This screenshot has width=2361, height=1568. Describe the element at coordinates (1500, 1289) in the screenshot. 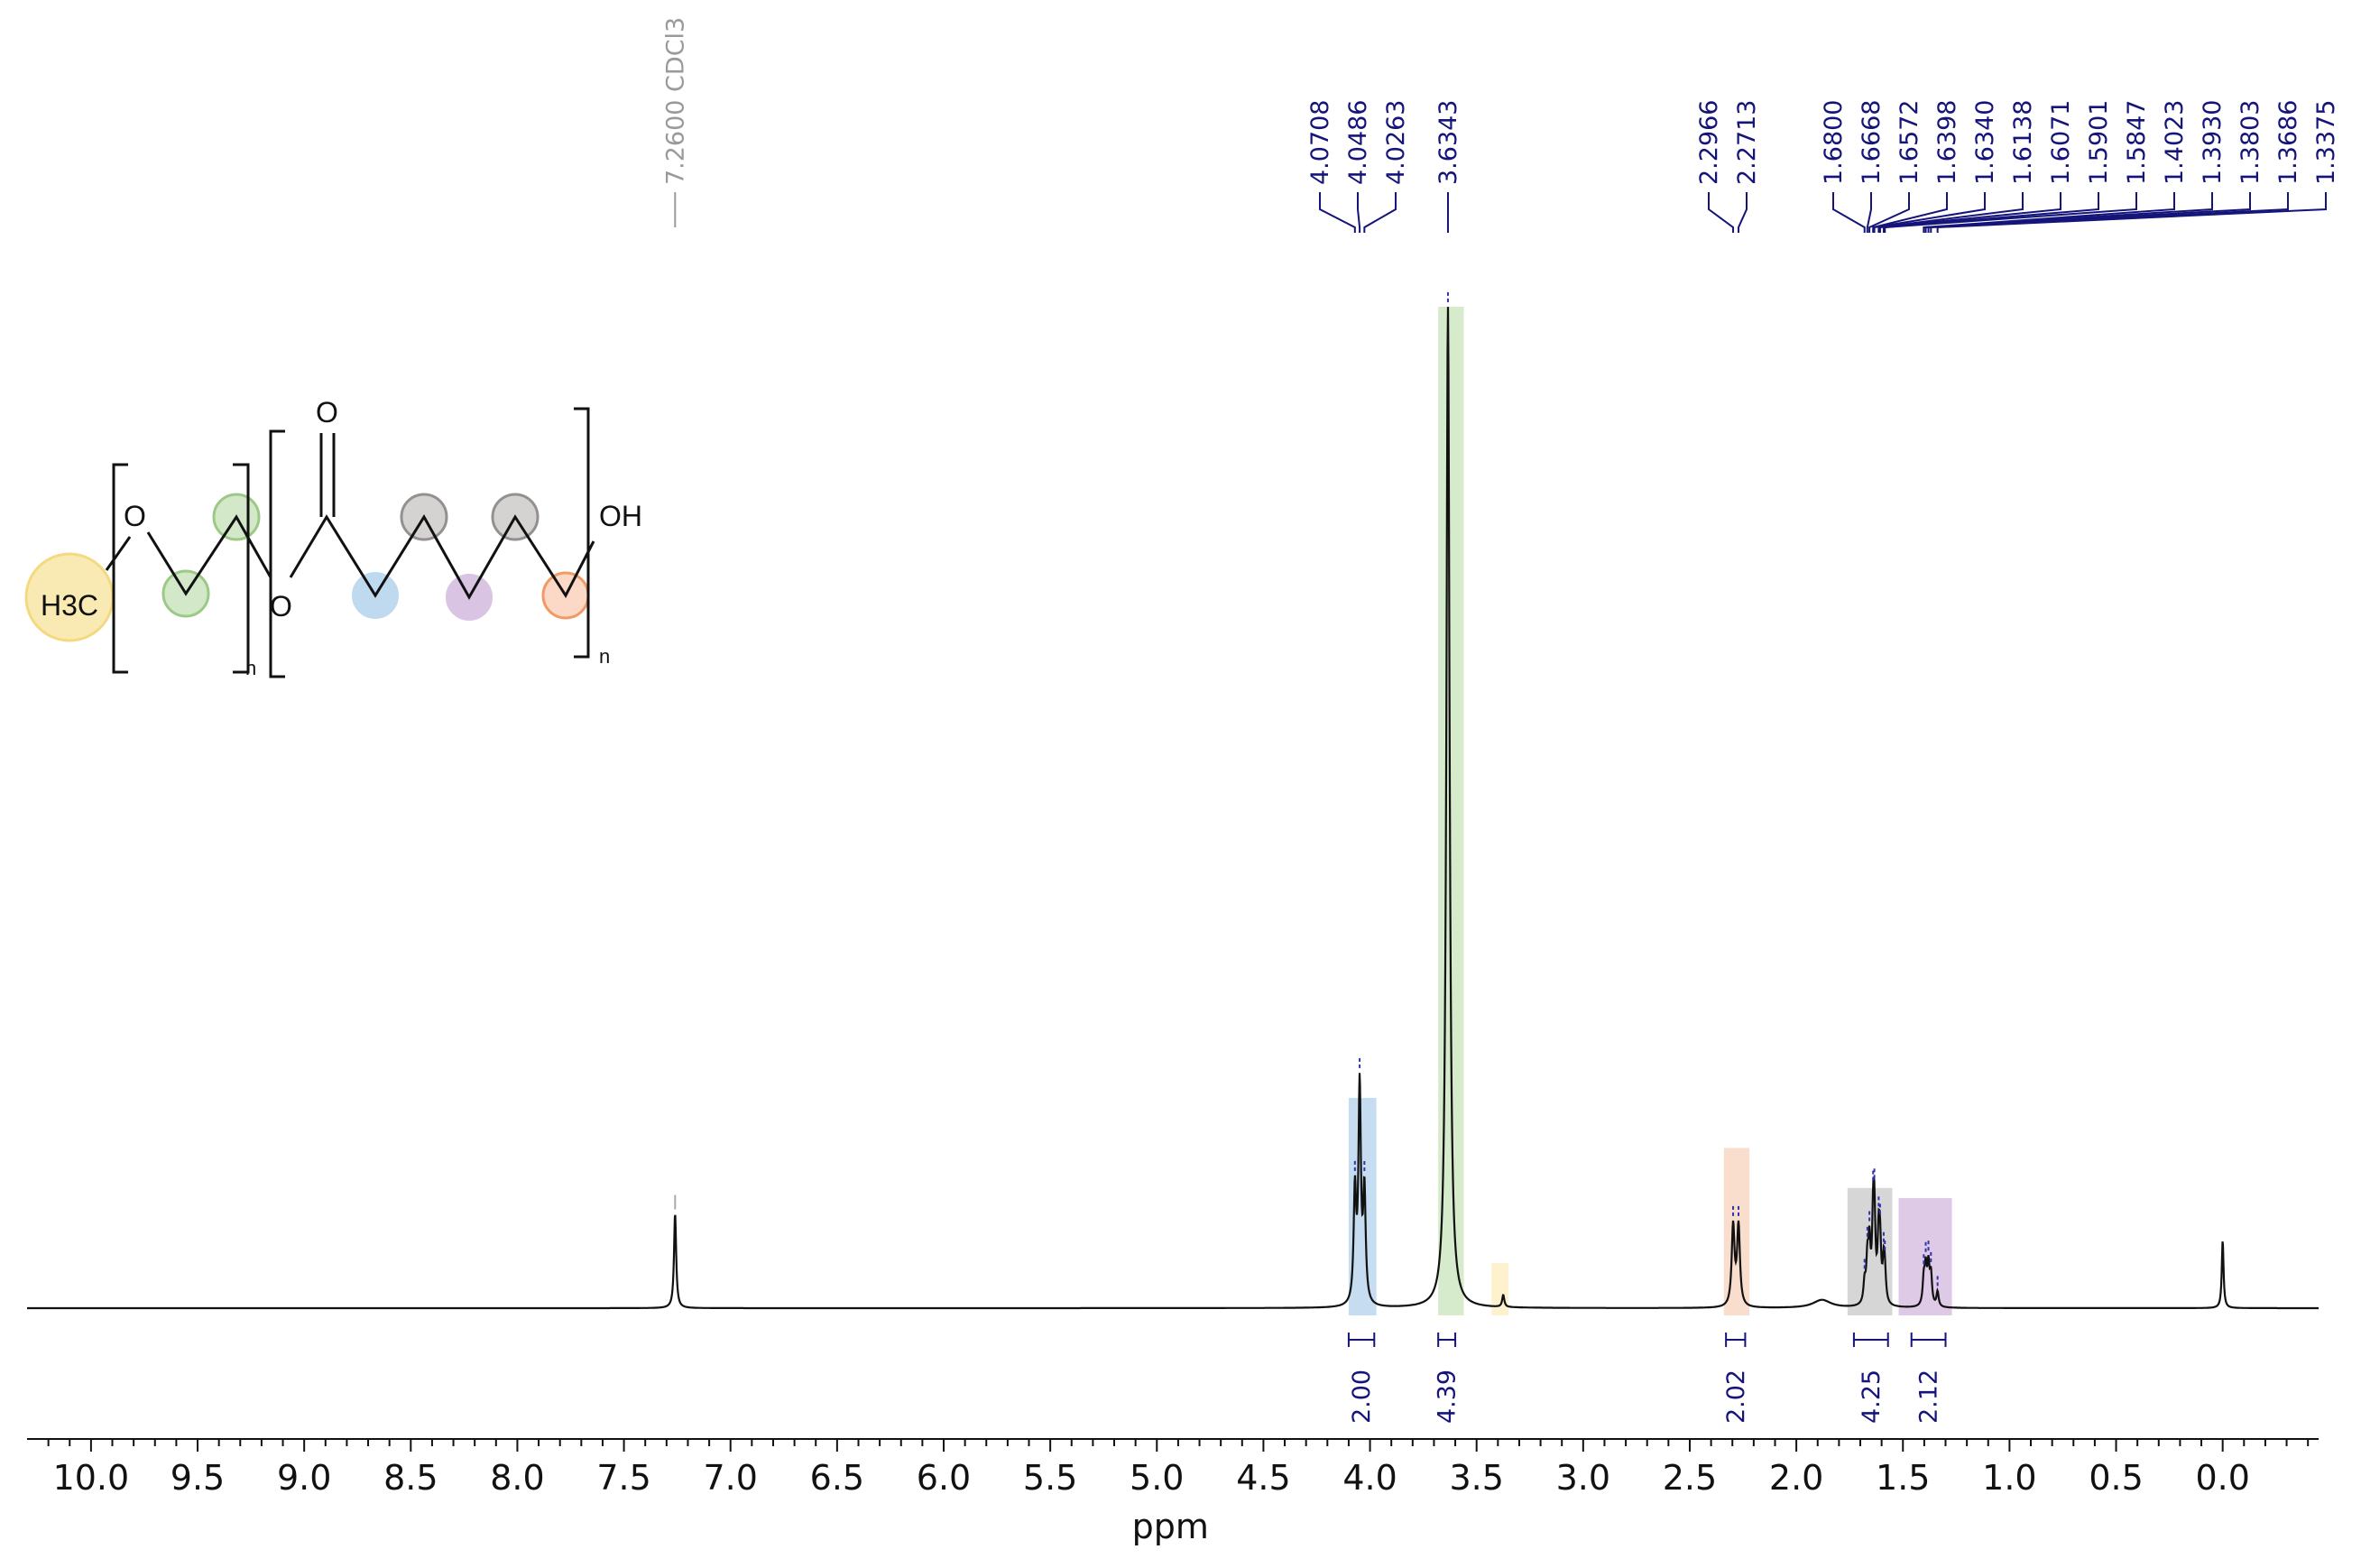

I see `highlight-region-yellow` at that location.